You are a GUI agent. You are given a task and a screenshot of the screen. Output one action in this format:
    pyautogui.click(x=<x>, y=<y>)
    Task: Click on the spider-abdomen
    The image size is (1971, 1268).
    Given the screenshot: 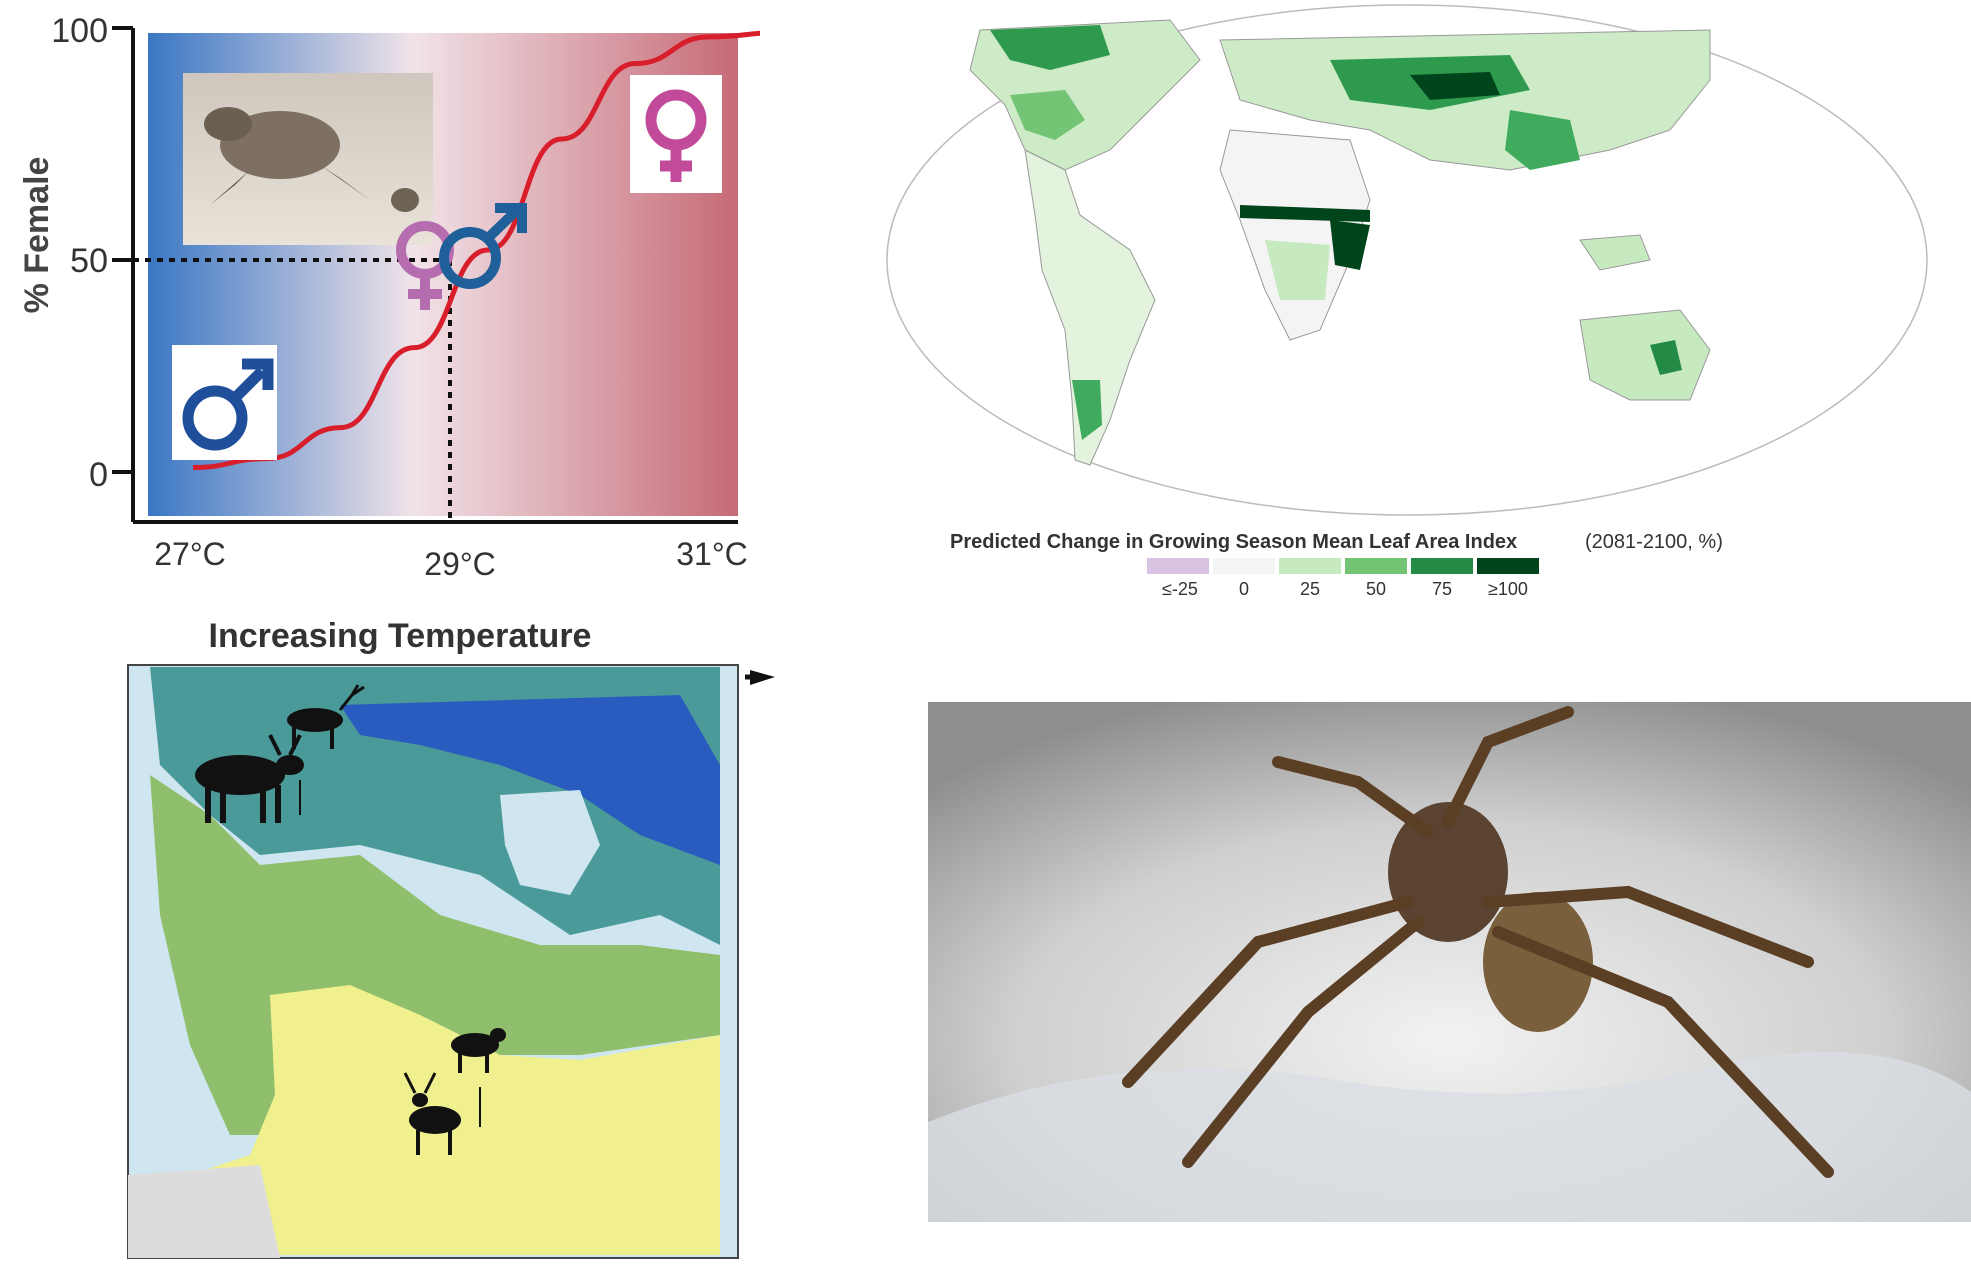 What is the action you would take?
    pyautogui.click(x=1538, y=962)
    